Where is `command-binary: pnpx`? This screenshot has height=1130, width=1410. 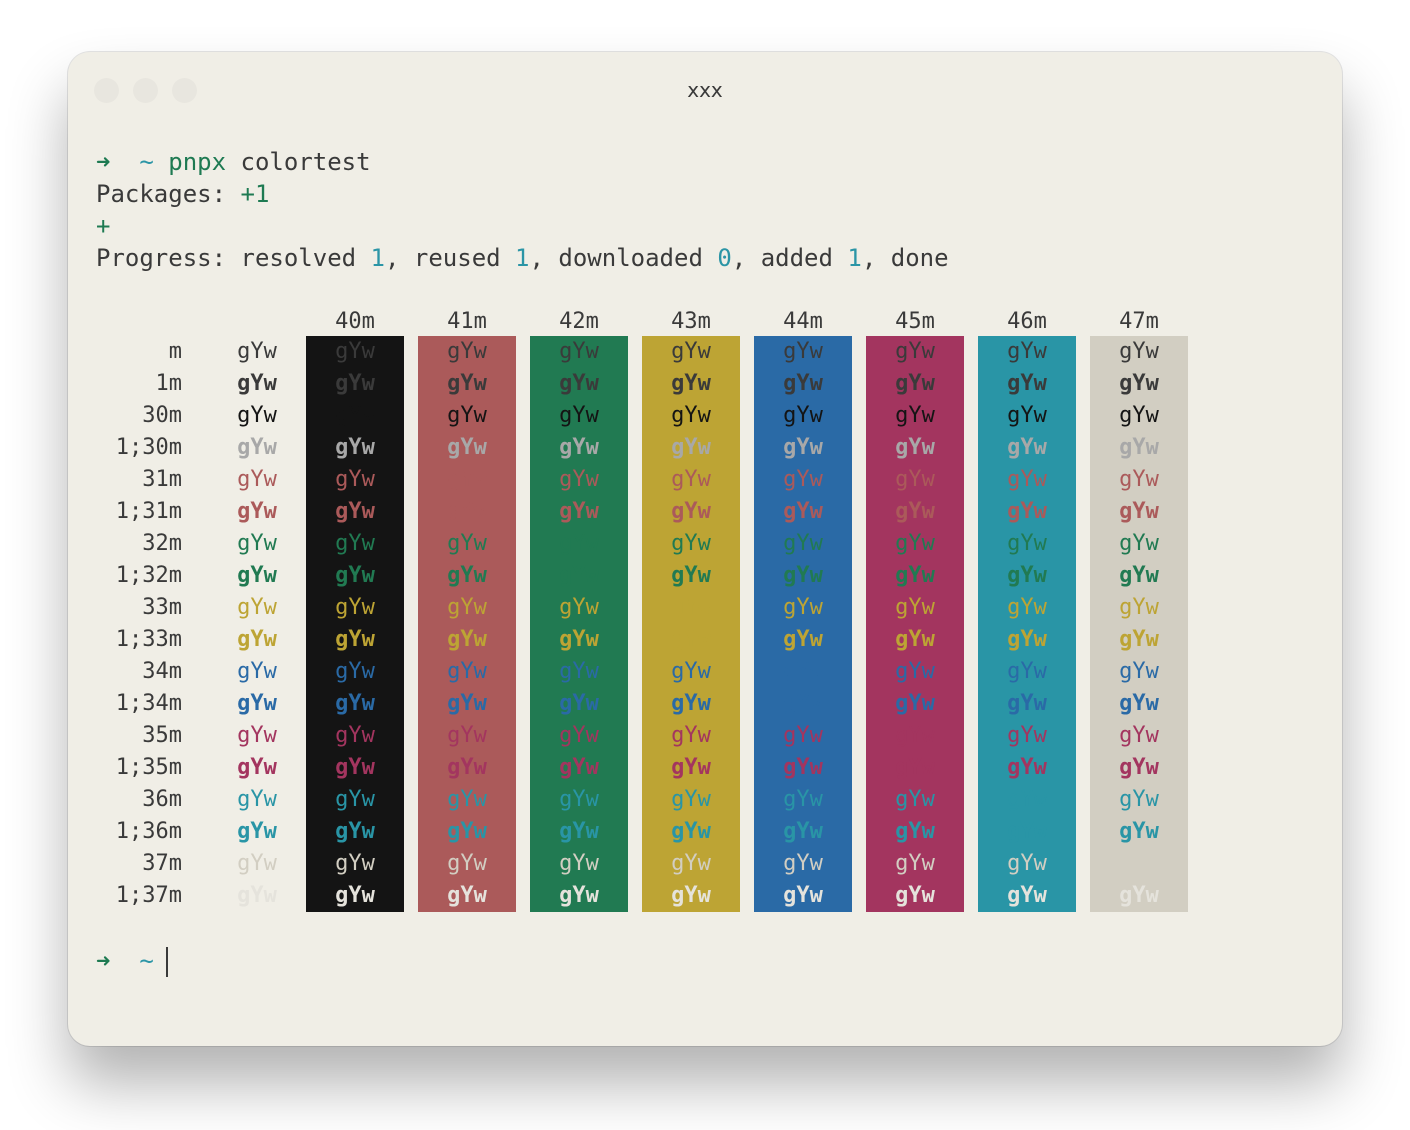 command-binary: pnpx is located at coordinates (197, 162).